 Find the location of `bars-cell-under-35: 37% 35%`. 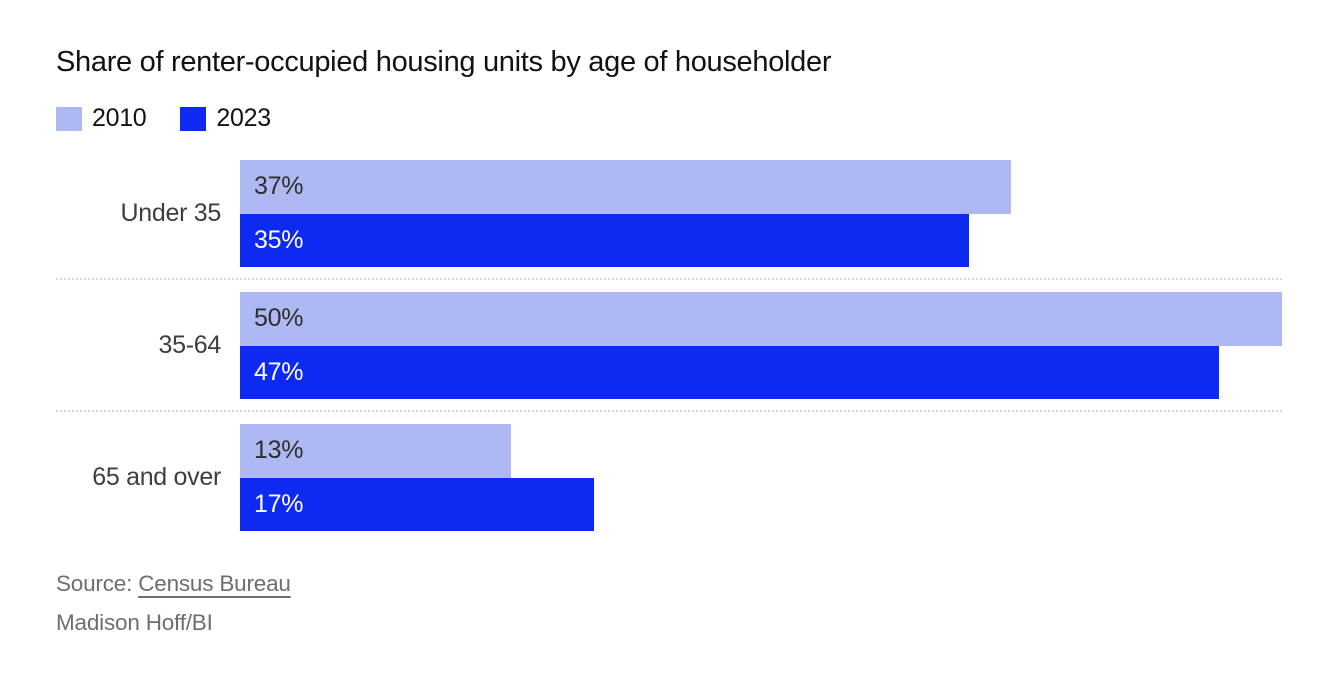

bars-cell-under-35: 37% 35% is located at coordinates (761, 213).